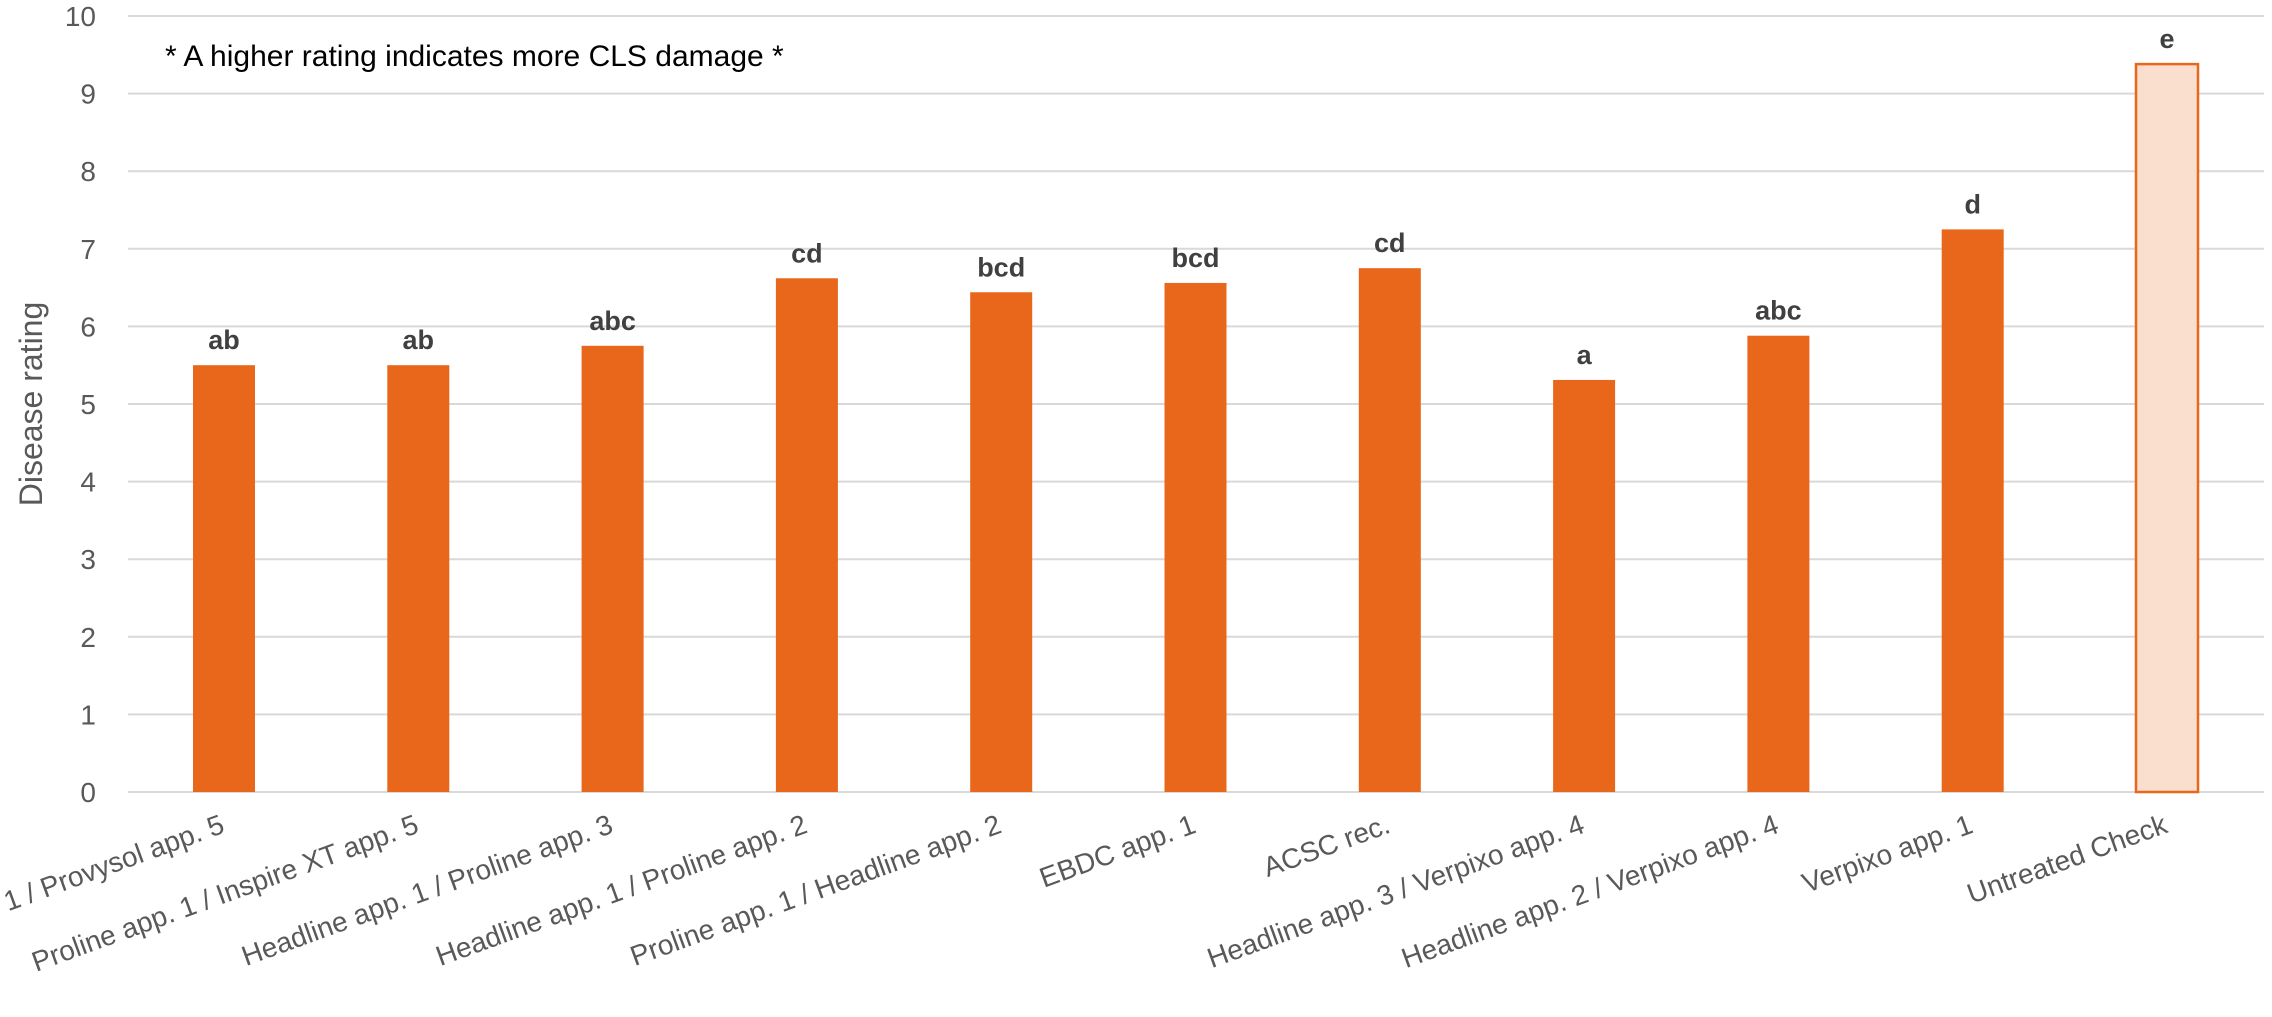 This screenshot has height=1017, width=2272. I want to click on x-category-label: EBDC app. 1, so click(1117, 851).